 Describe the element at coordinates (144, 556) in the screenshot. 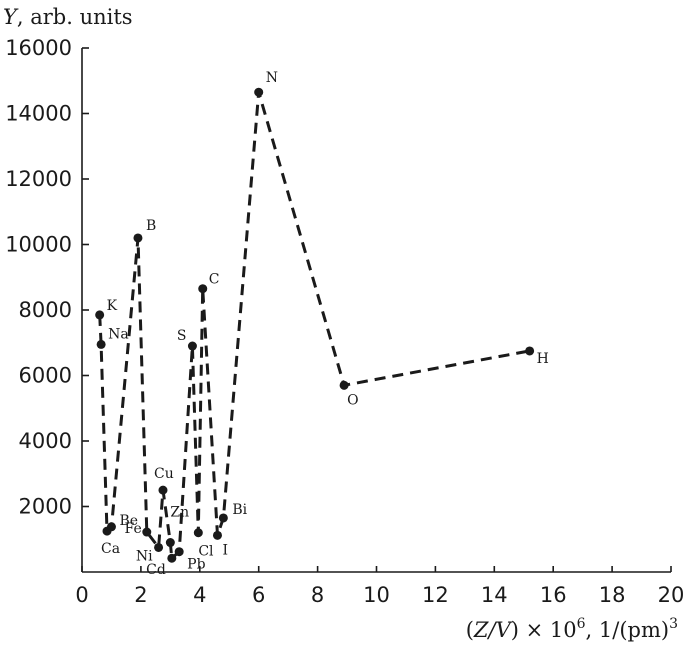

I see `point-label-ni: Ni` at that location.